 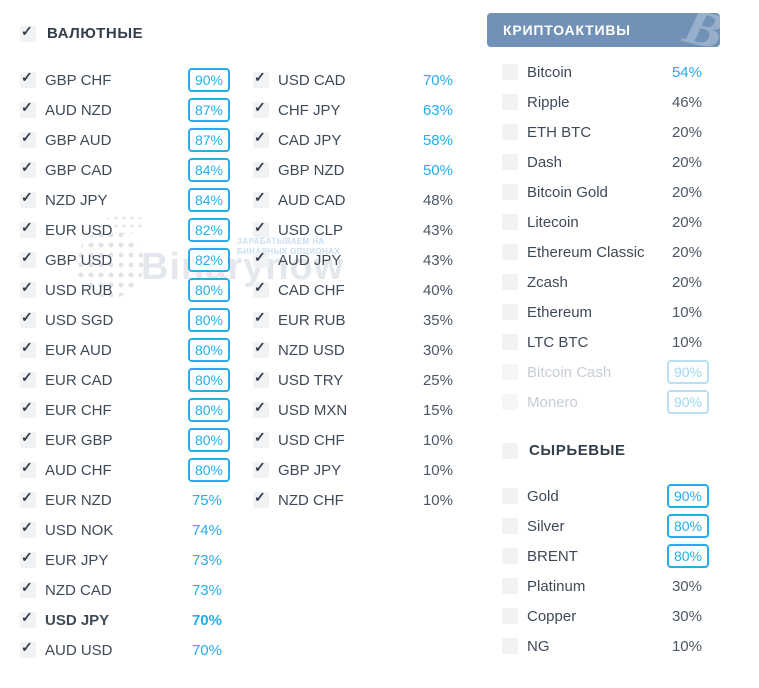 I want to click on currencies-section-header: ✓ ВАЛЮТНЫЕ, so click(x=81, y=32).